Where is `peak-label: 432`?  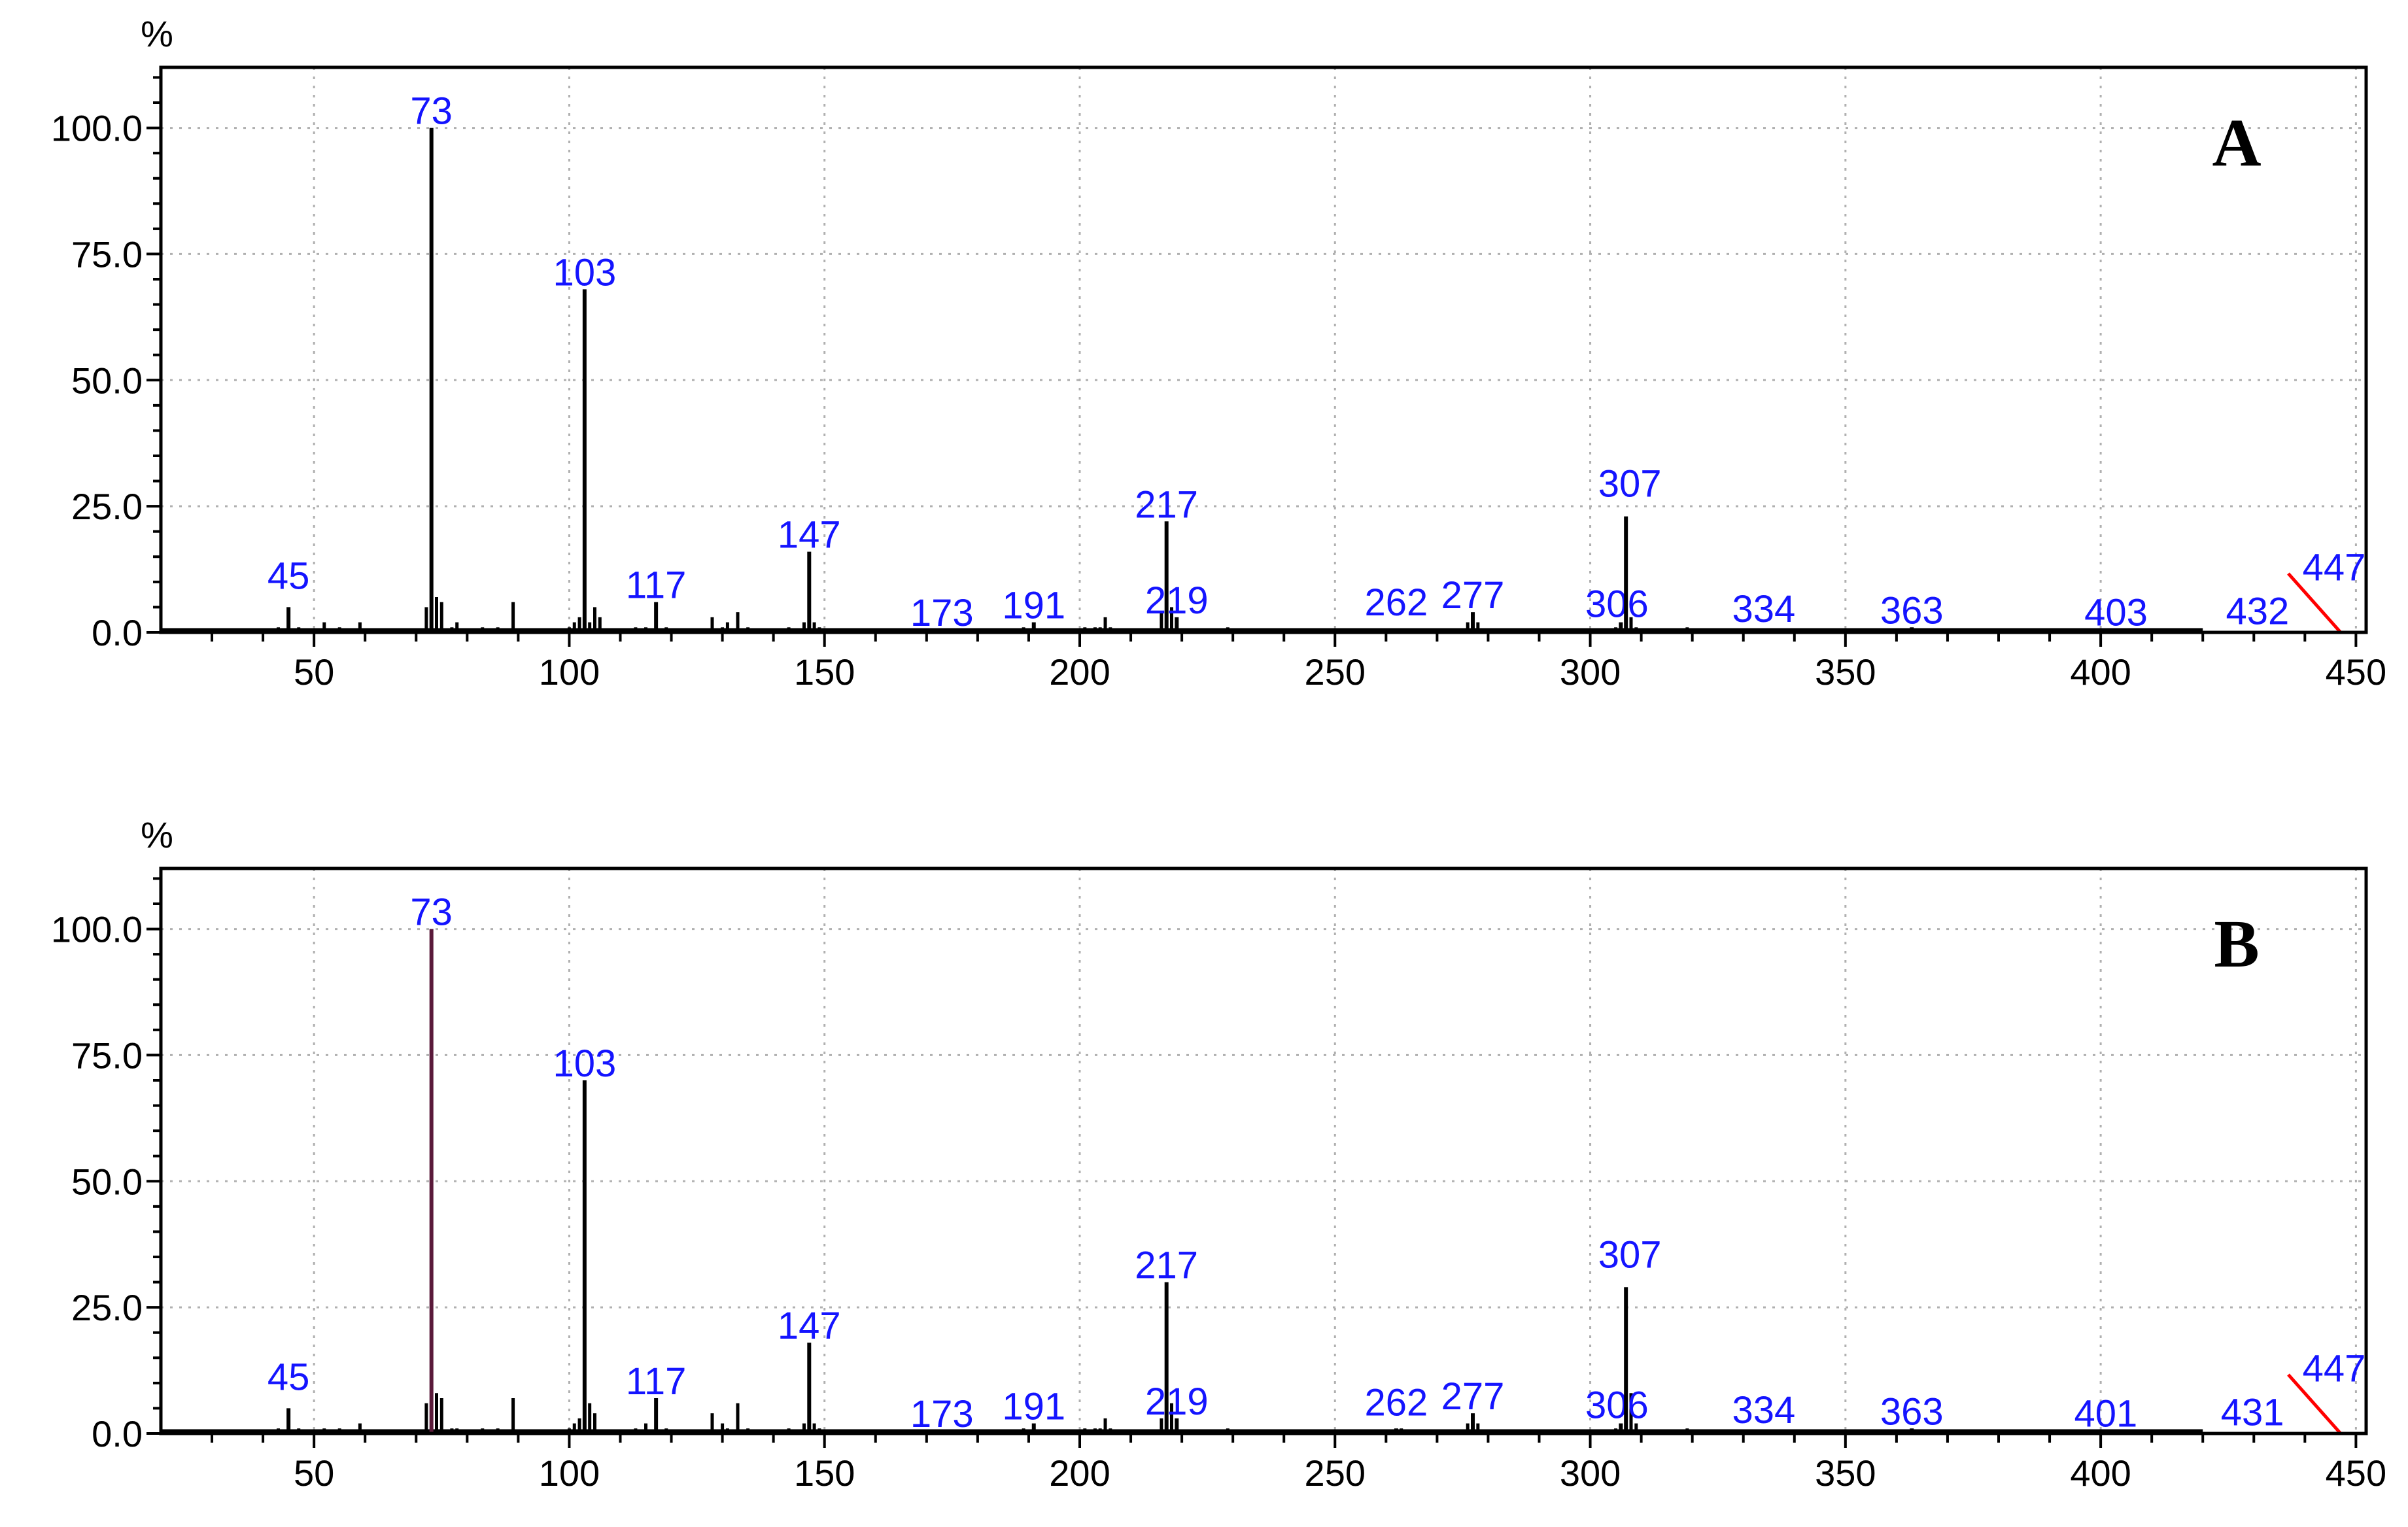
peak-label: 432 is located at coordinates (2257, 612).